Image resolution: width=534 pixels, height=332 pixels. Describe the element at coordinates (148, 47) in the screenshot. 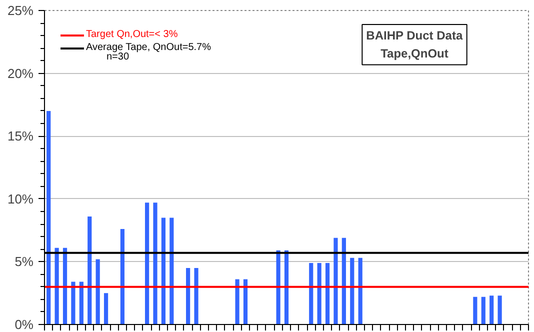

I see `legend-label: Average Tape, QnOut=5.7%` at that location.